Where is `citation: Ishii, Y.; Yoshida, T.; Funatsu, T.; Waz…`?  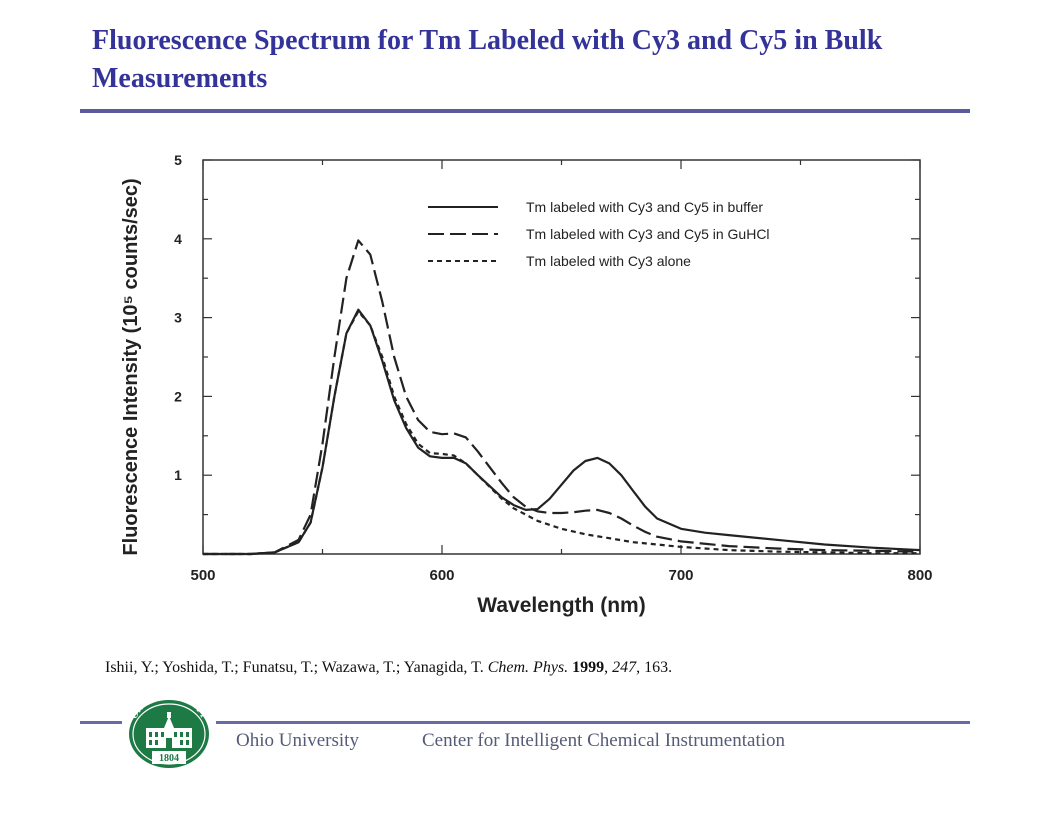 citation: Ishii, Y.; Yoshida, T.; Funatsu, T.; Waz… is located at coordinates (389, 667).